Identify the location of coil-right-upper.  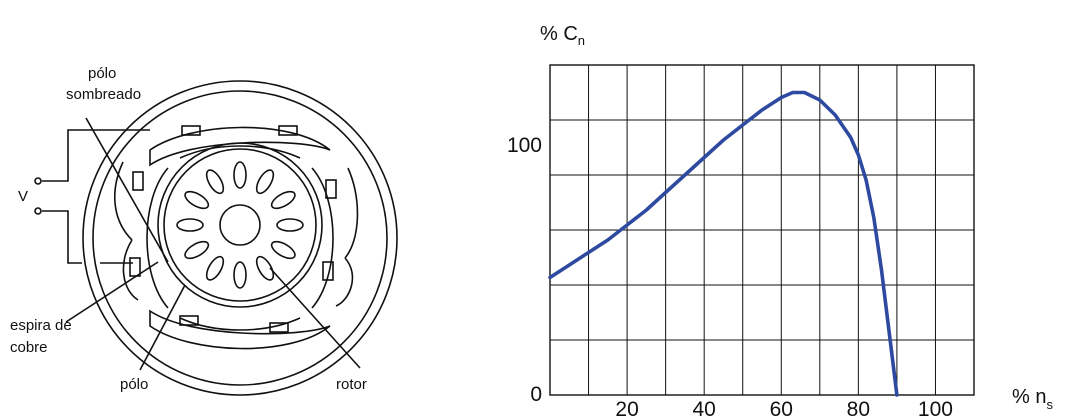
(331, 189).